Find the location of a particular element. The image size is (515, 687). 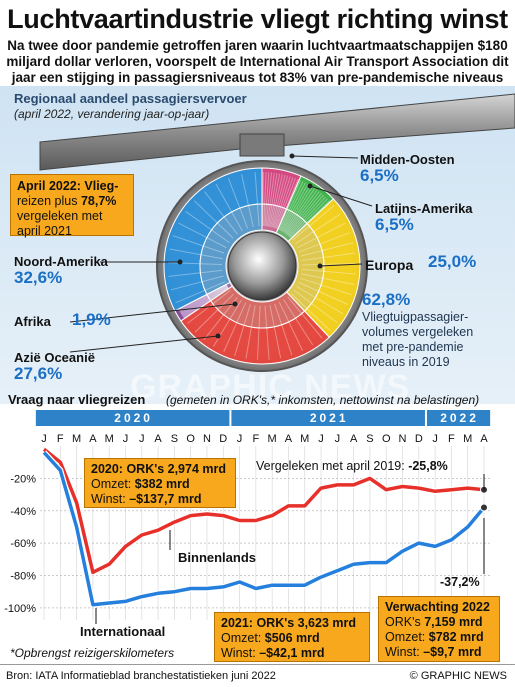

box2020-l3b: –$137,7 mrd is located at coordinates (165, 499).